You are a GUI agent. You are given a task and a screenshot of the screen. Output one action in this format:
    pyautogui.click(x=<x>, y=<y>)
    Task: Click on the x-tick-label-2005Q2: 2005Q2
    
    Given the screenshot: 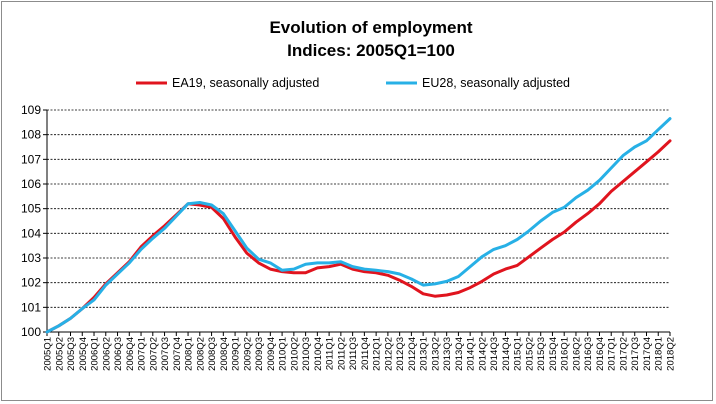 What is the action you would take?
    pyautogui.click(x=59, y=354)
    